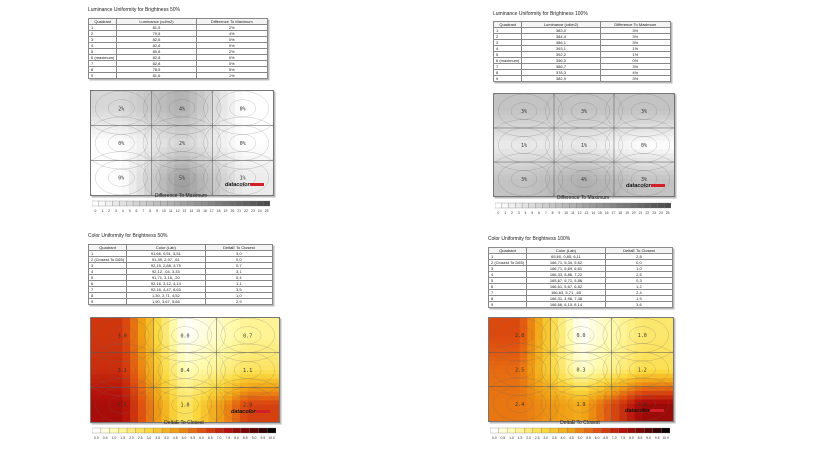 This screenshot has height=470, width=835. What do you see at coordinates (122, 371) in the screenshot?
I see `cell-value-label: 3.1` at bounding box center [122, 371].